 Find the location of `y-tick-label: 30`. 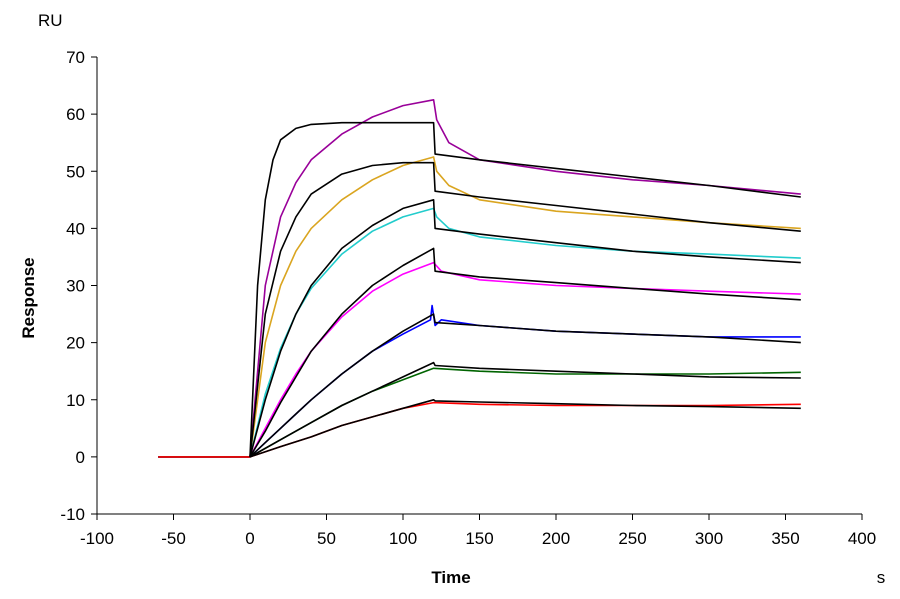

y-tick-label: 30 is located at coordinates (75, 286).